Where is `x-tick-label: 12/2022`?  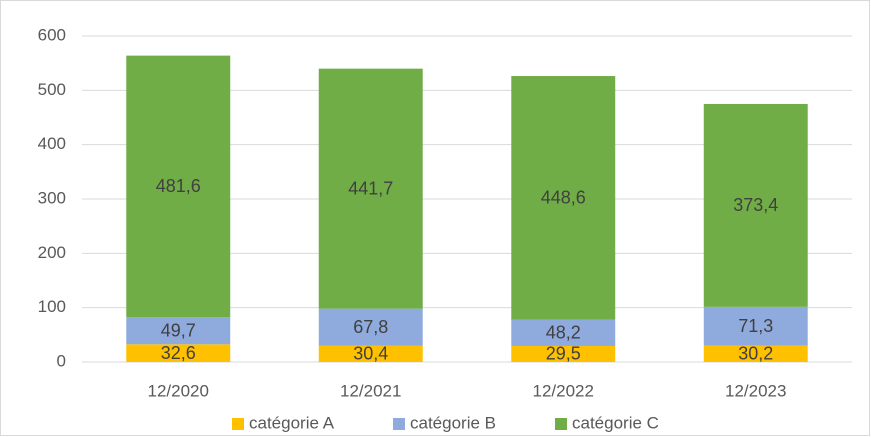 x-tick-label: 12/2022 is located at coordinates (563, 390).